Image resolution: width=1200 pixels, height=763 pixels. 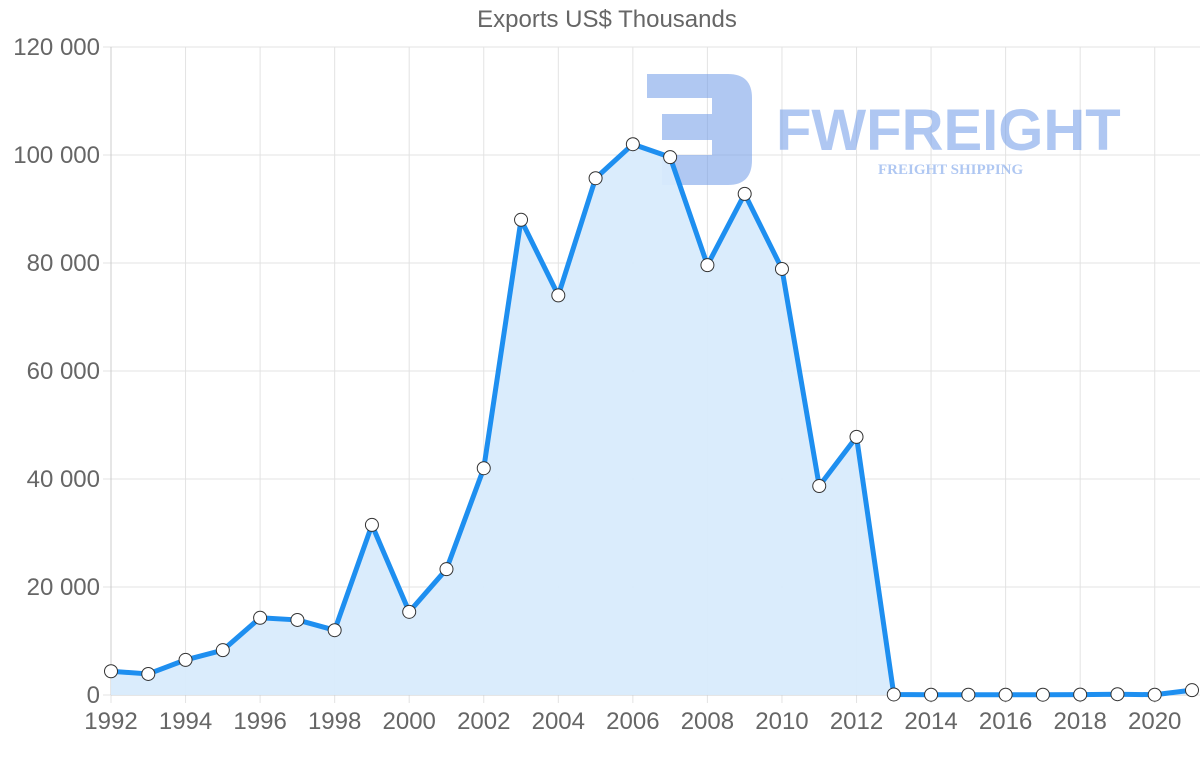 I want to click on data-point-1998, so click(x=334, y=630).